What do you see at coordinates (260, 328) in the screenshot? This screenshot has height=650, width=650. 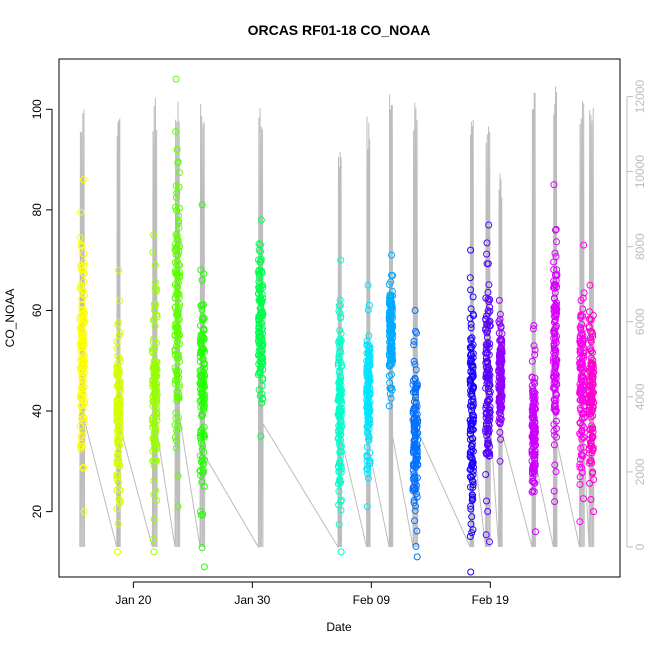 I see `series-rf06` at bounding box center [260, 328].